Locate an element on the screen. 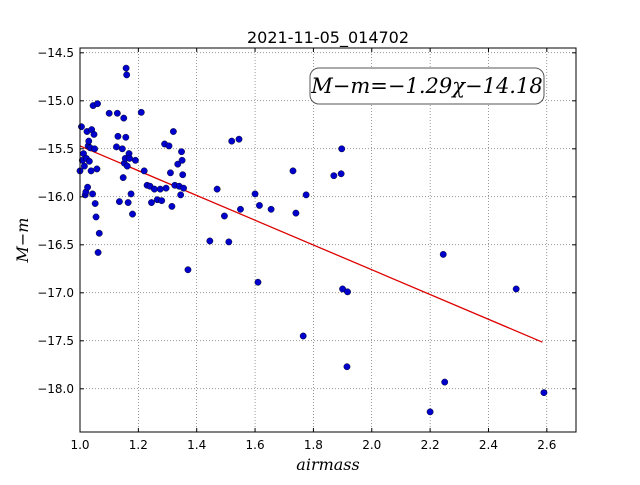 The height and width of the screenshot is (485, 640). y-tick-label: −14.5 is located at coordinates (55, 53).